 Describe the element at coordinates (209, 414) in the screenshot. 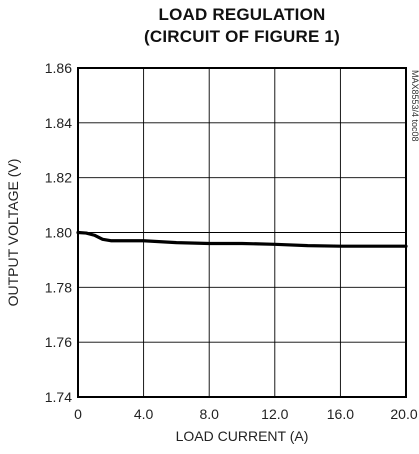

I see `x-tick-label: 8.0` at that location.